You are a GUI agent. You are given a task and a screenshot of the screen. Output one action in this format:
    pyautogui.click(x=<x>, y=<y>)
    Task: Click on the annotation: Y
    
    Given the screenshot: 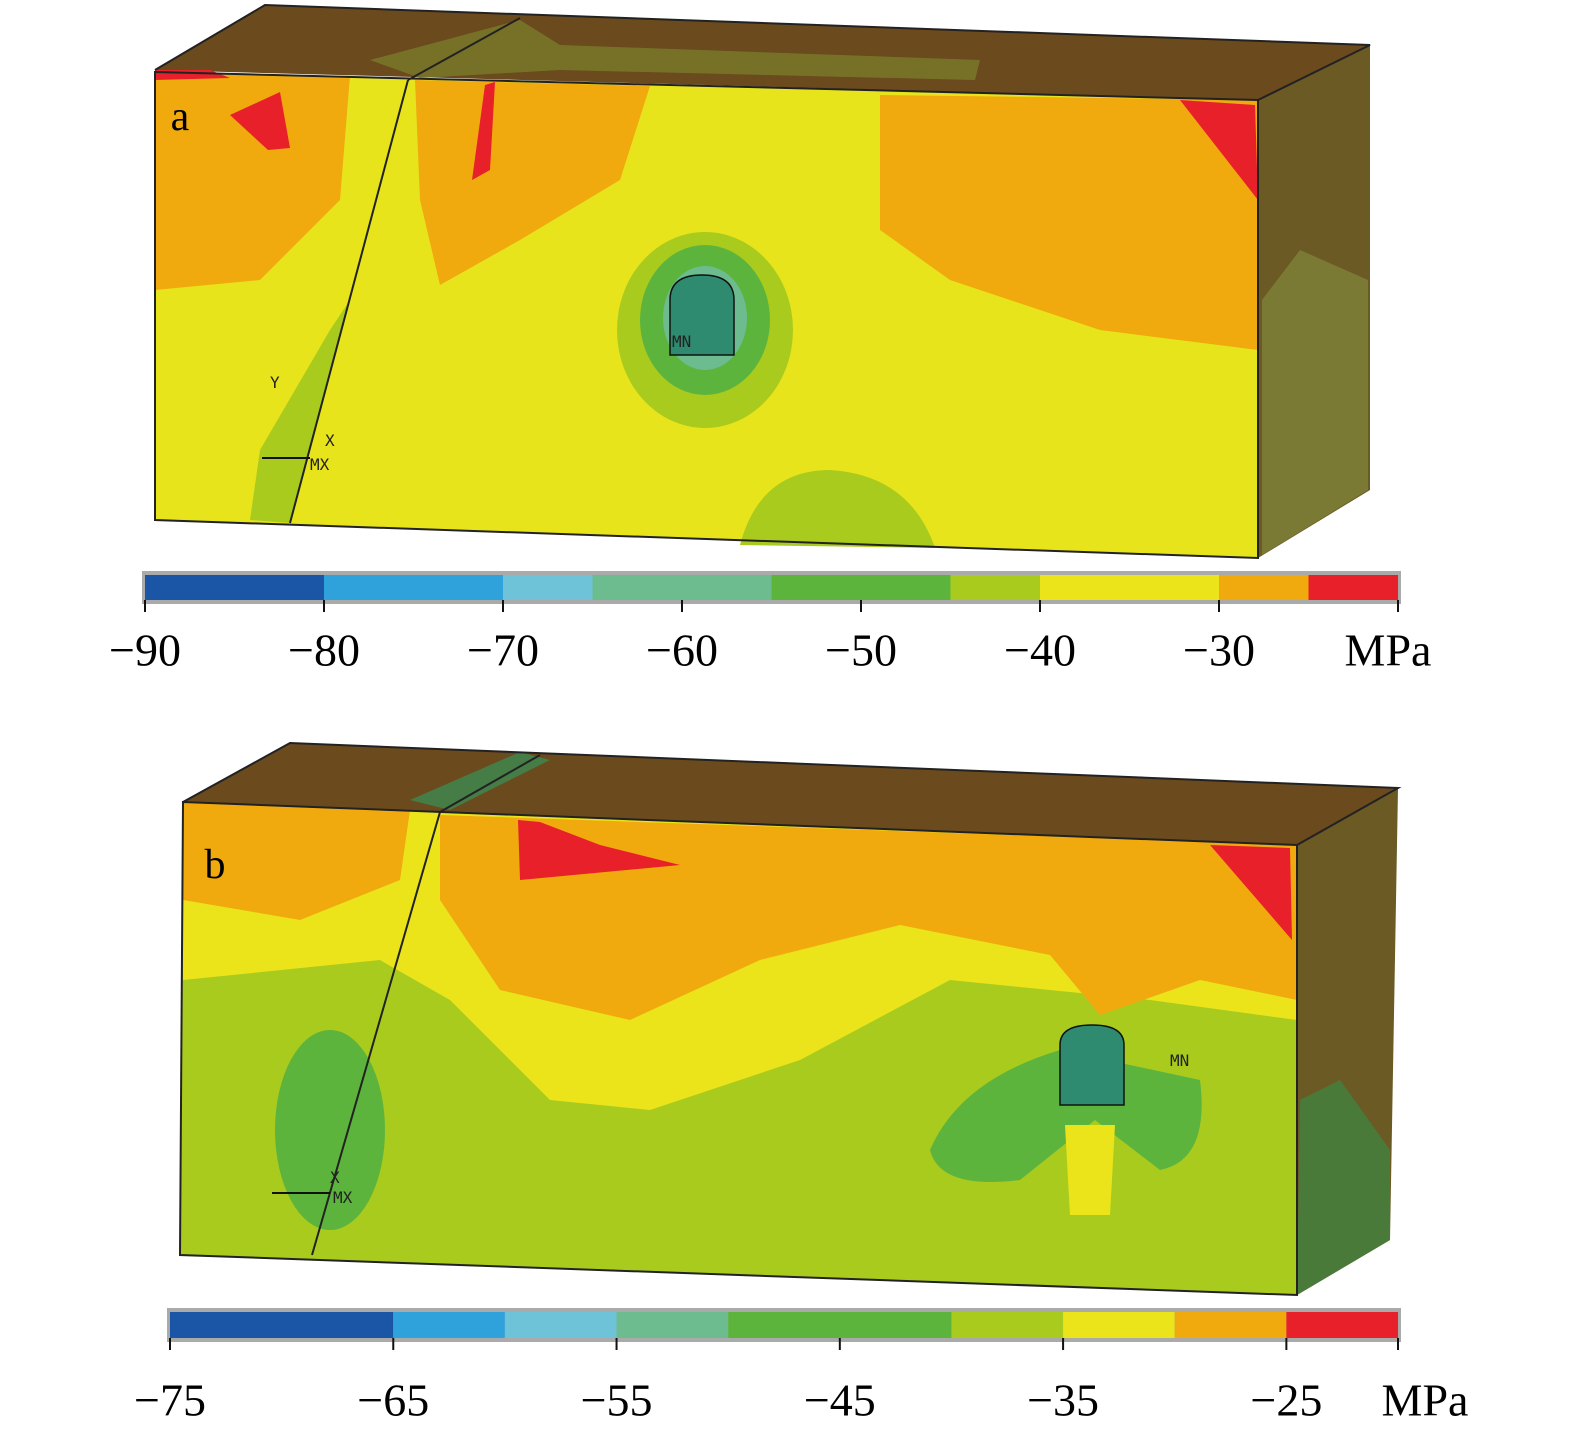 What is the action you would take?
    pyautogui.click(x=275, y=382)
    